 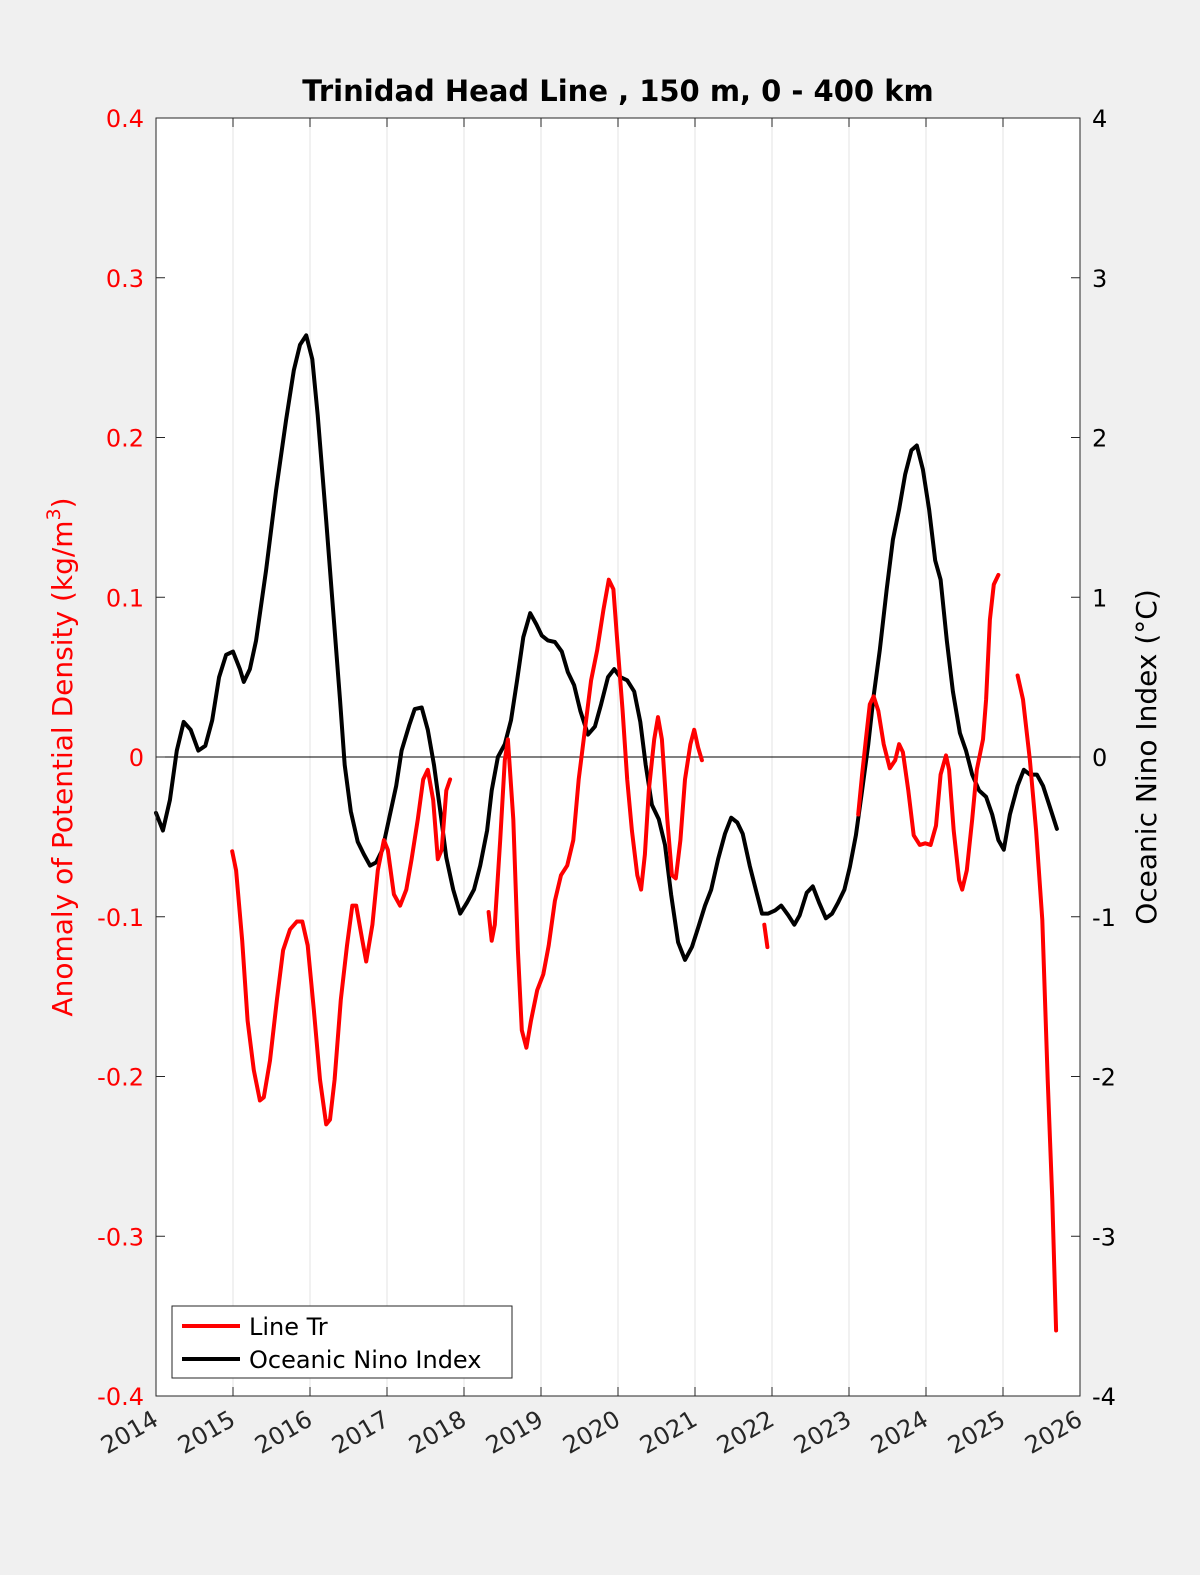 I want to click on y-left-tick-label: -0.4, so click(x=120, y=1397).